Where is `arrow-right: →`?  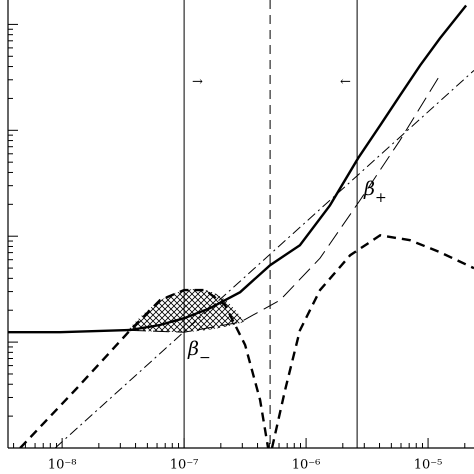
arrow-right: → is located at coordinates (197, 82).